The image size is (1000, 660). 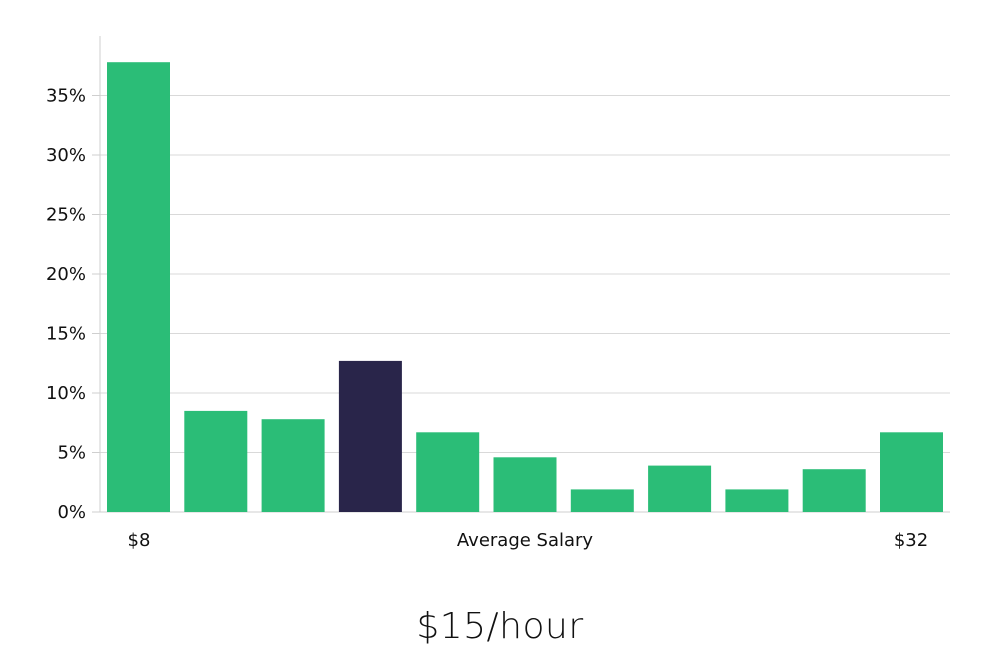 What do you see at coordinates (500, 626) in the screenshot?
I see `salary-headline: $15/hour` at bounding box center [500, 626].